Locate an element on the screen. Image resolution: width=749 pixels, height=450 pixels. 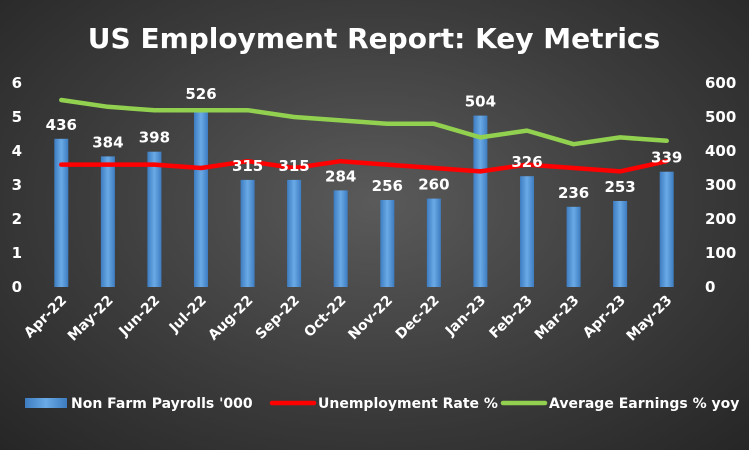
x-tick: May-22 is located at coordinates (91, 319).